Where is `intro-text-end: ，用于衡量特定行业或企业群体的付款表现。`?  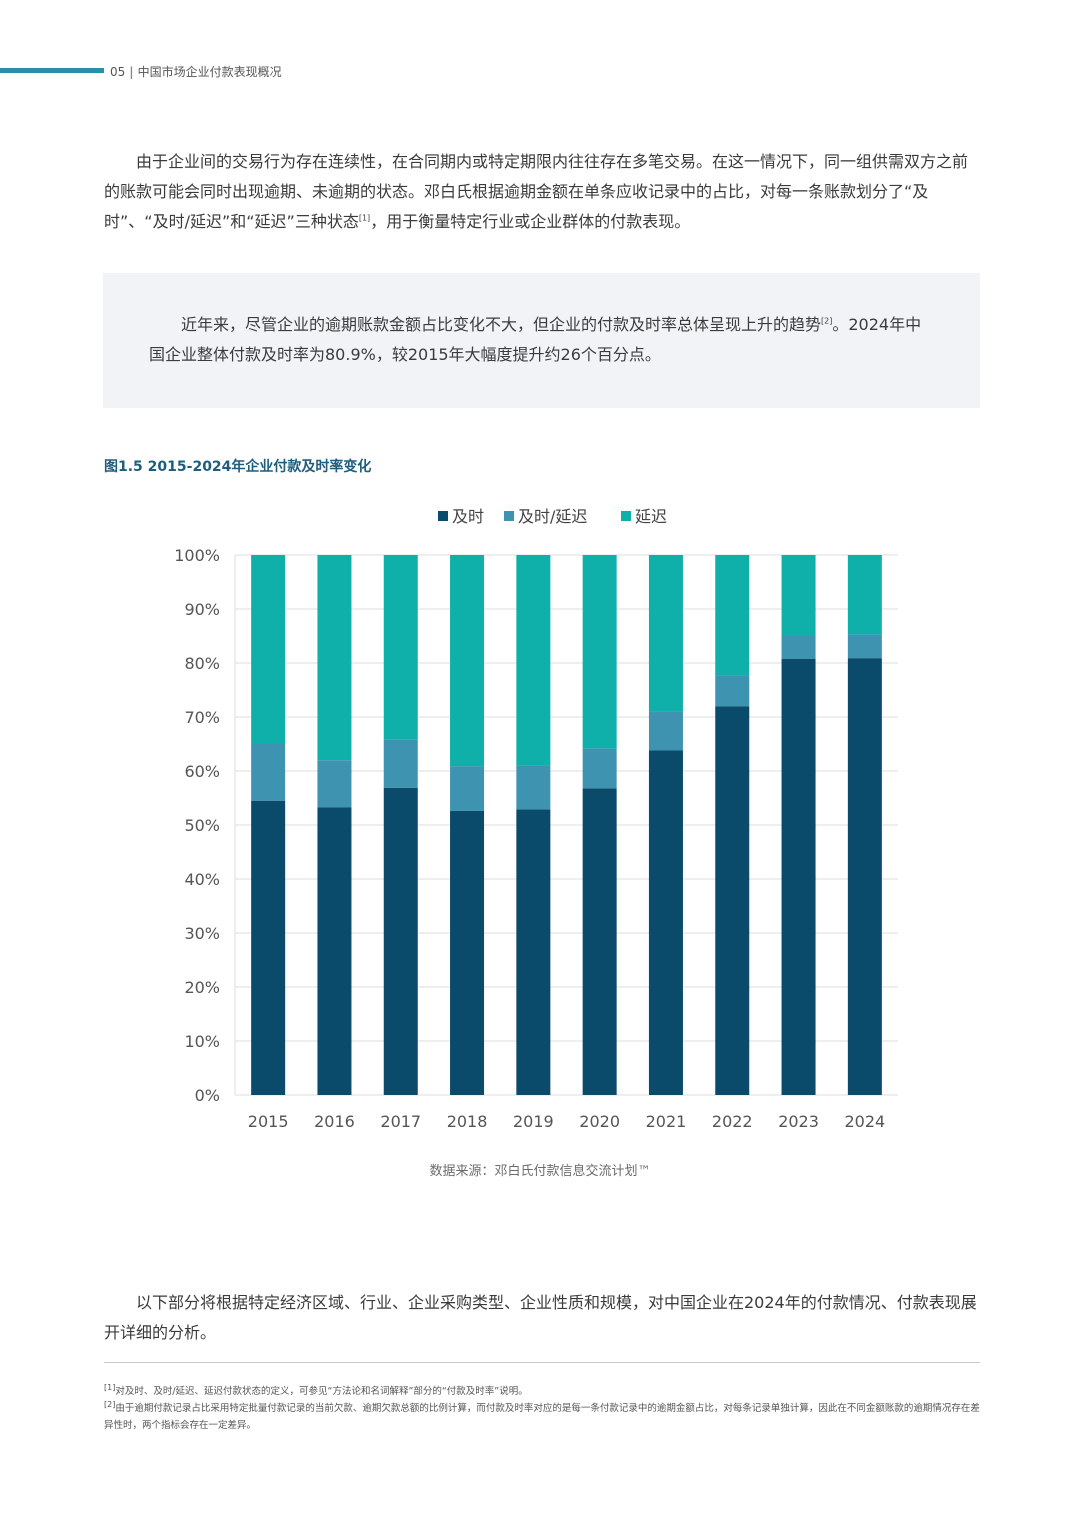
intro-text-end: ，用于衡量特定行业或企业群体的付款表现。 is located at coordinates (530, 221).